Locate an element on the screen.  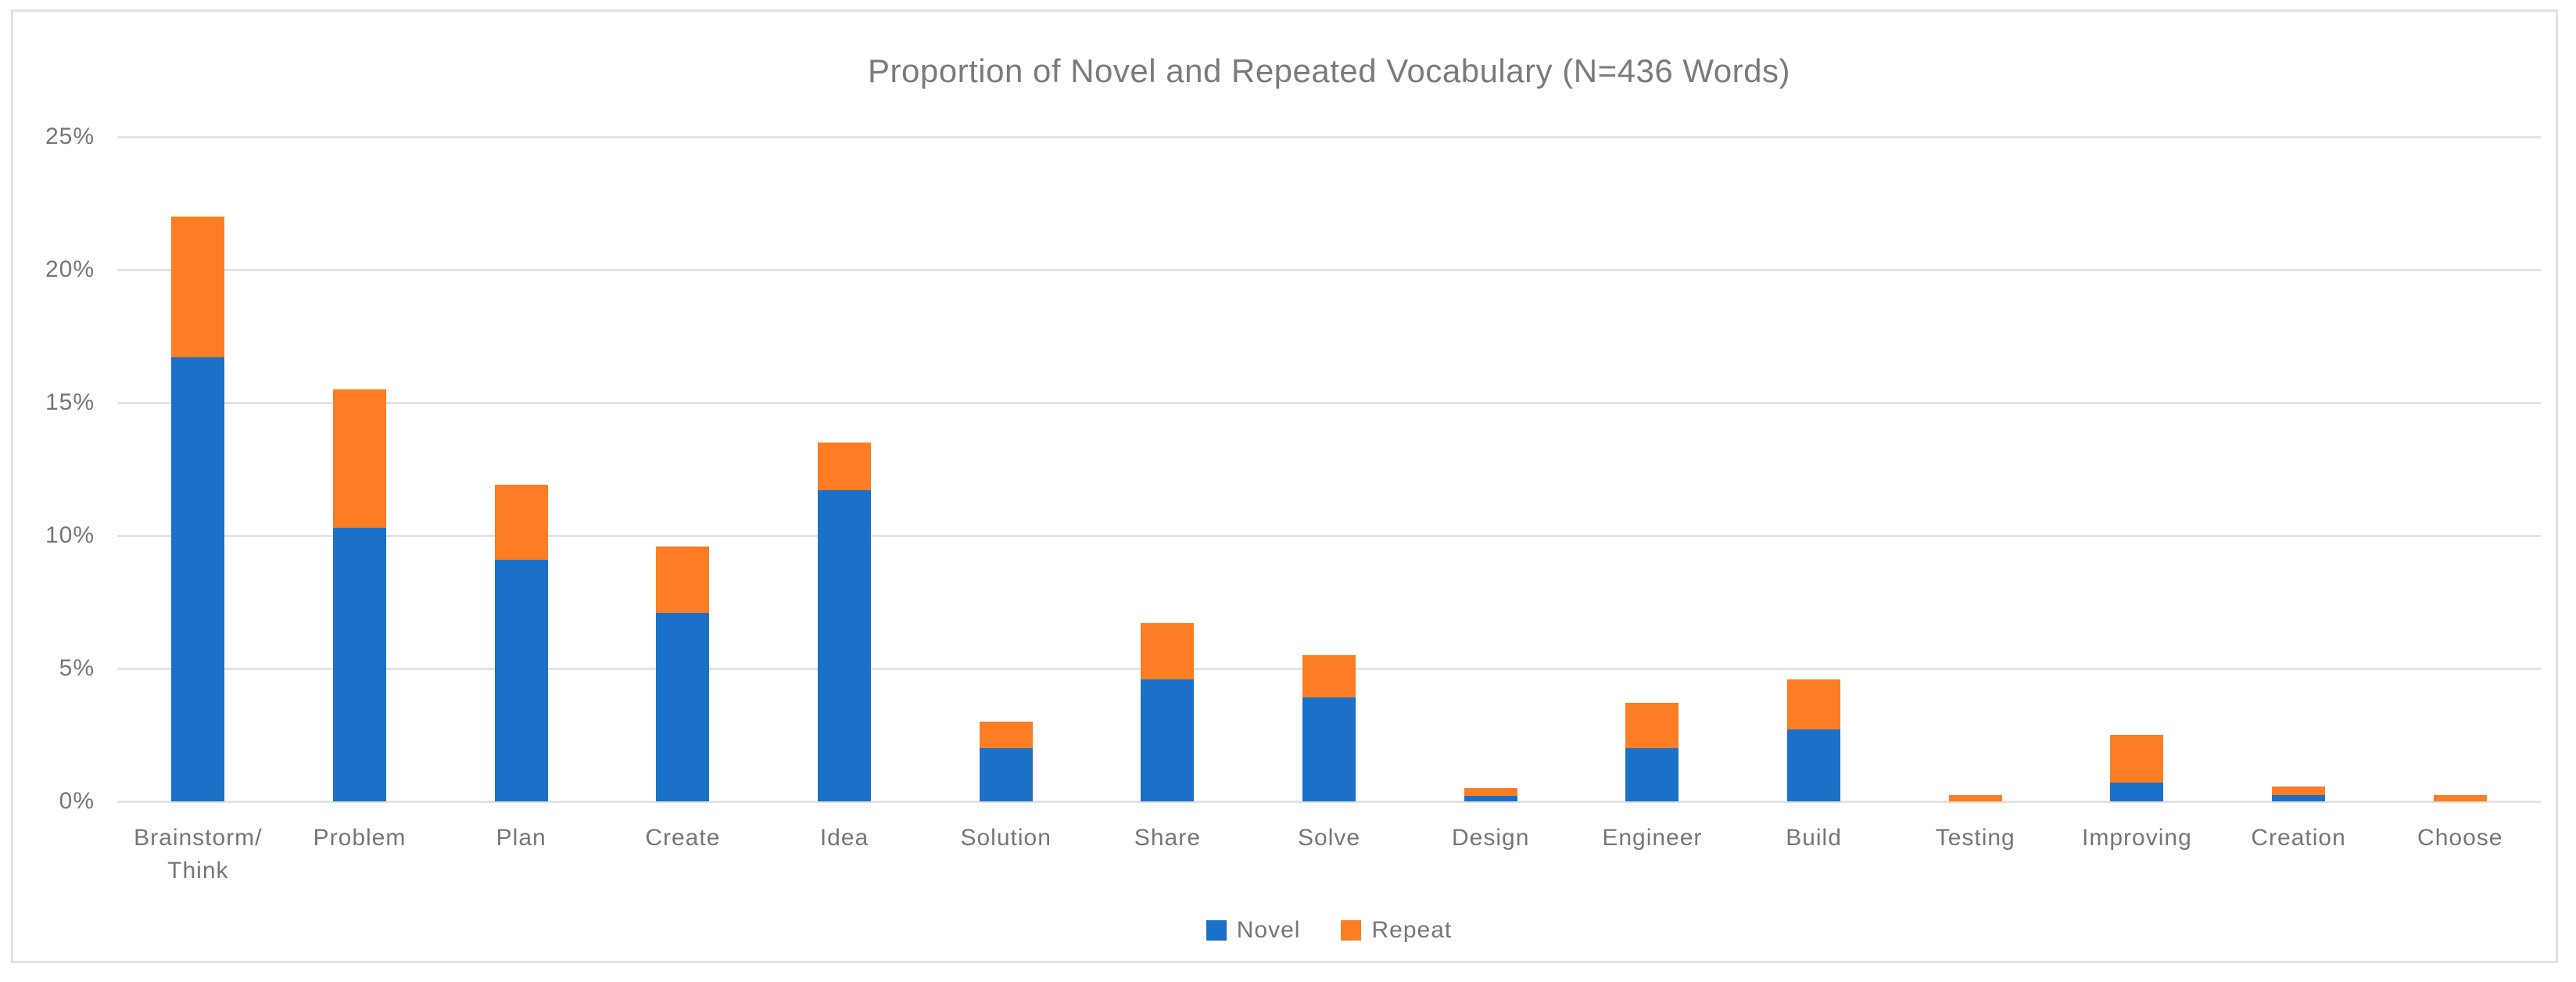
y-tick-label-10%: 10% is located at coordinates (70, 535).